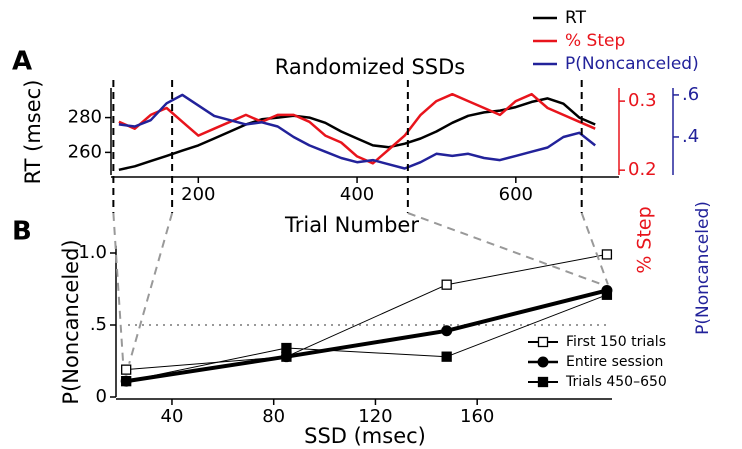 The image size is (742, 449). Describe the element at coordinates (632, 64) in the screenshot. I see `legend-label: P(Noncanceled)` at that location.